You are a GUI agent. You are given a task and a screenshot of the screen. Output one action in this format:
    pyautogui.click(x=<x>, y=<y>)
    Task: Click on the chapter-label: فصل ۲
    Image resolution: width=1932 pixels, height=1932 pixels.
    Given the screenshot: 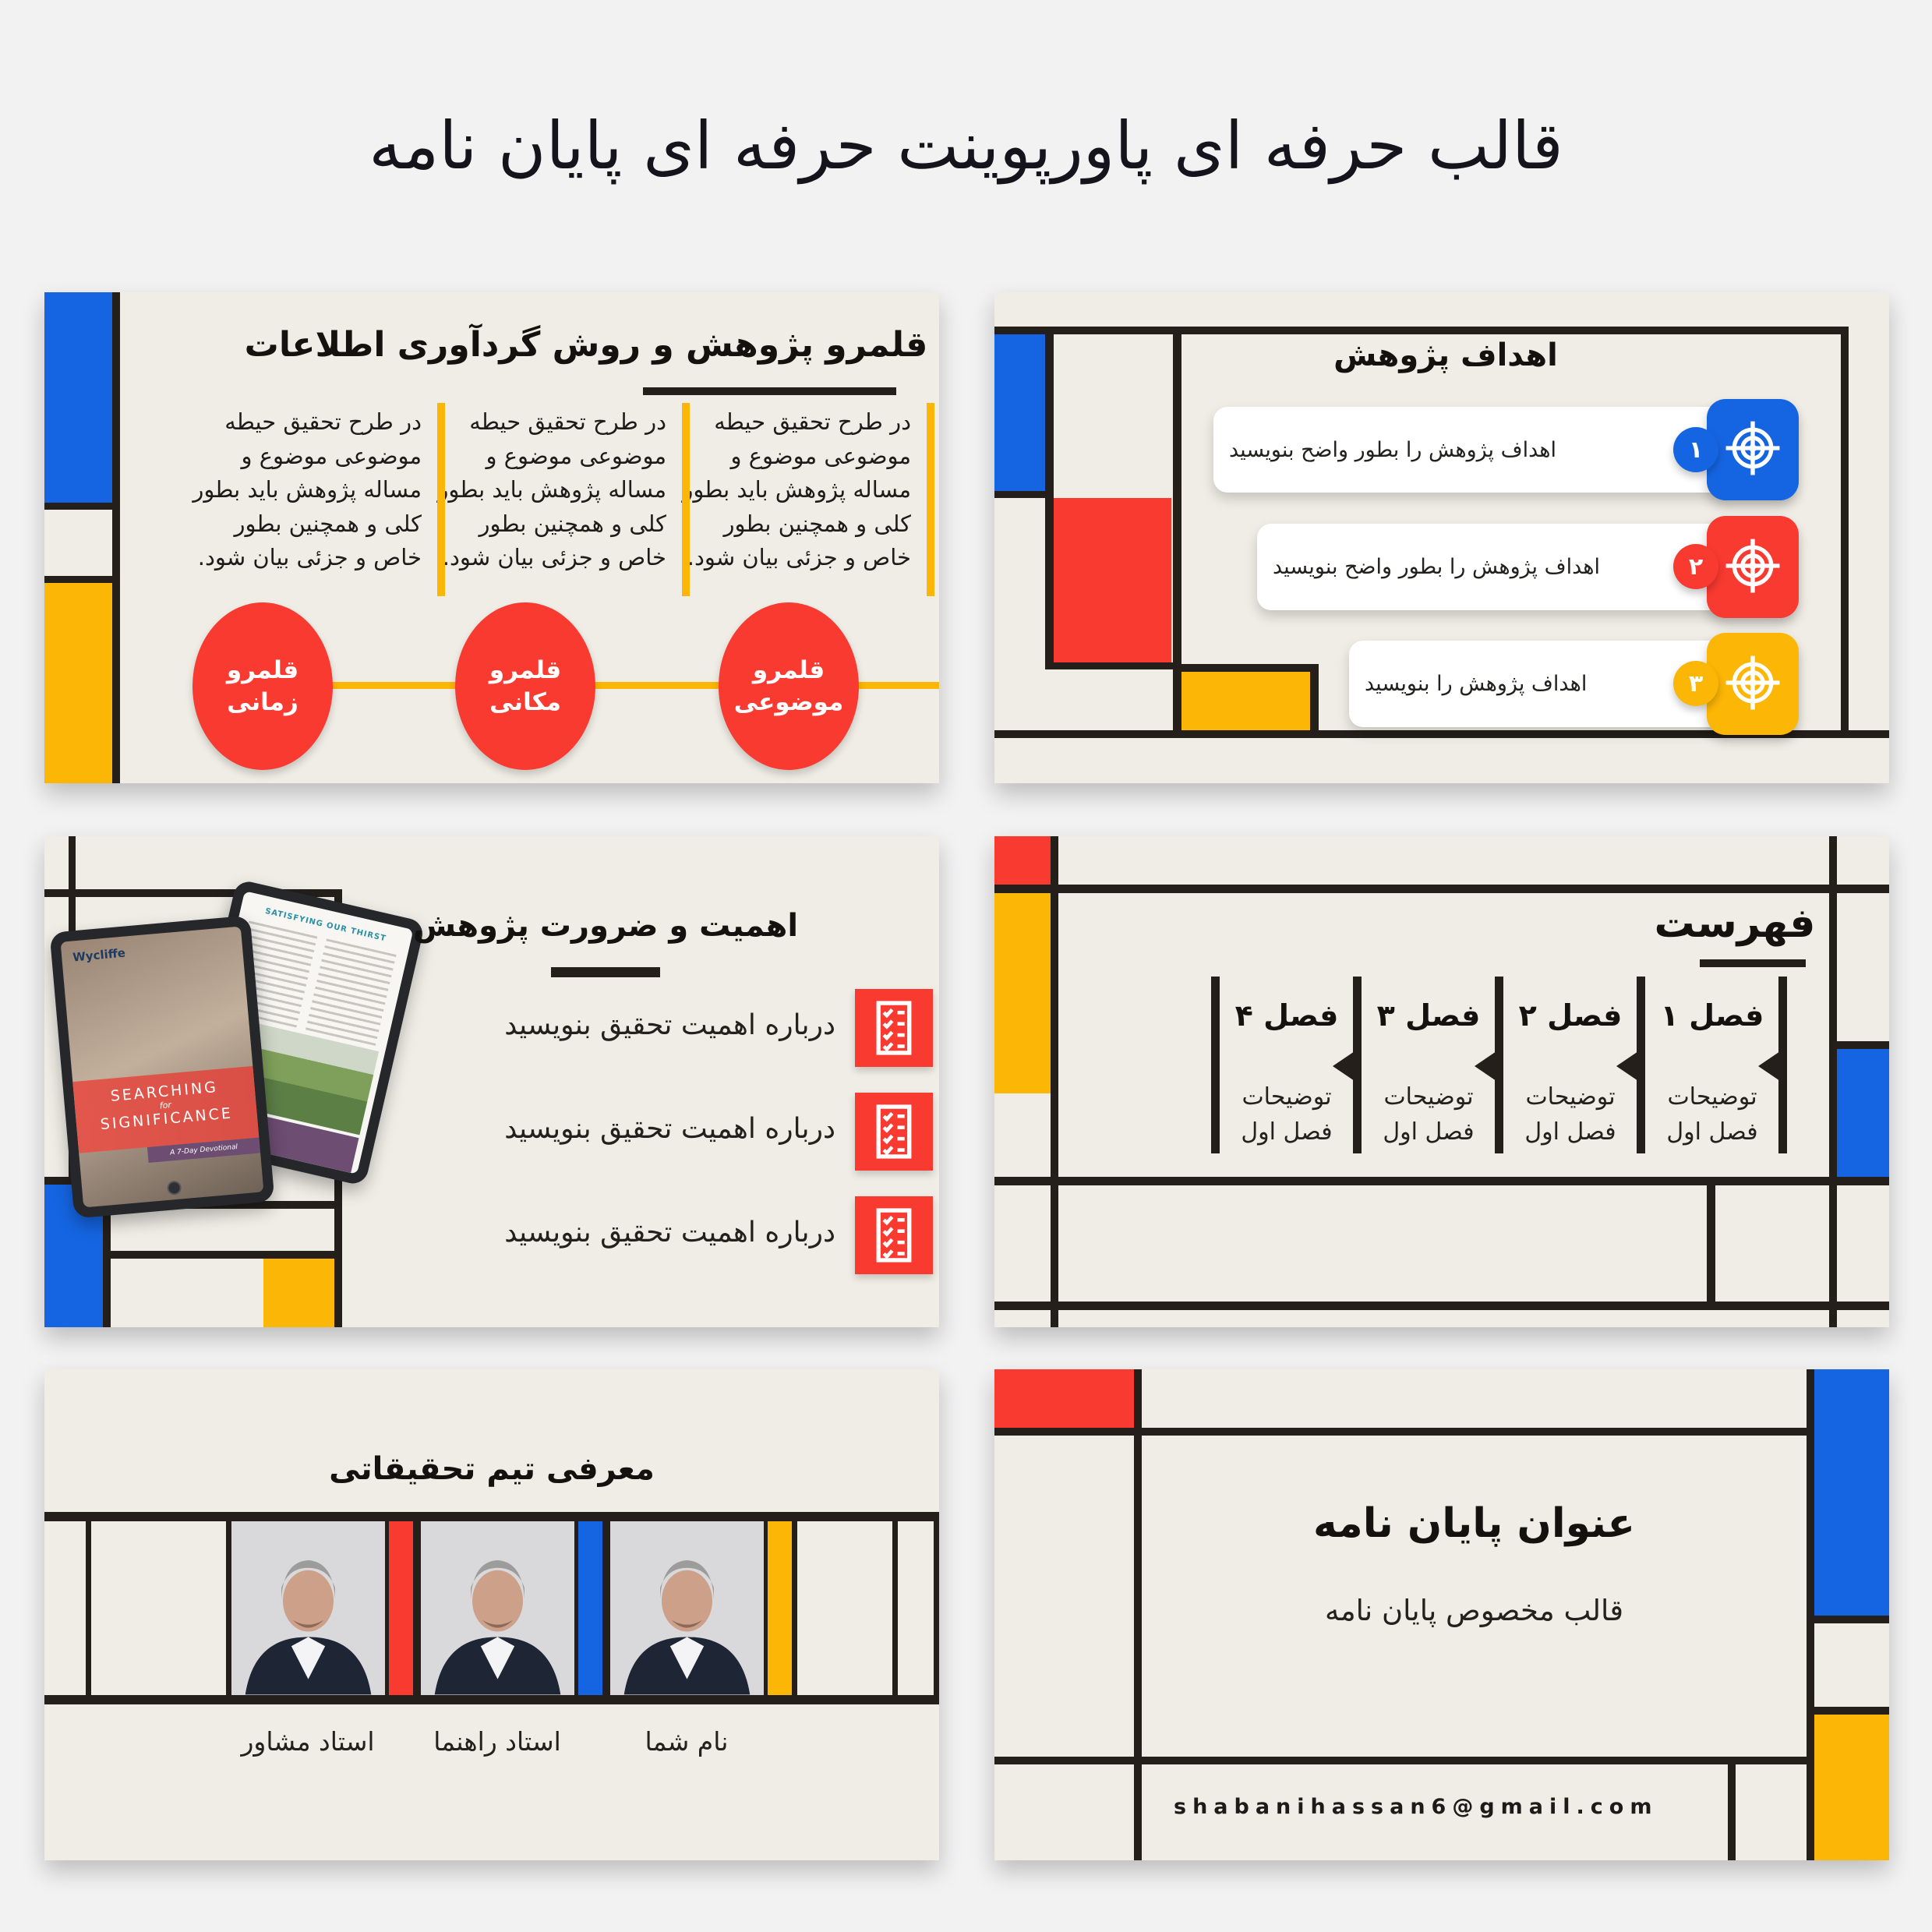 What is the action you would take?
    pyautogui.click(x=1571, y=1016)
    